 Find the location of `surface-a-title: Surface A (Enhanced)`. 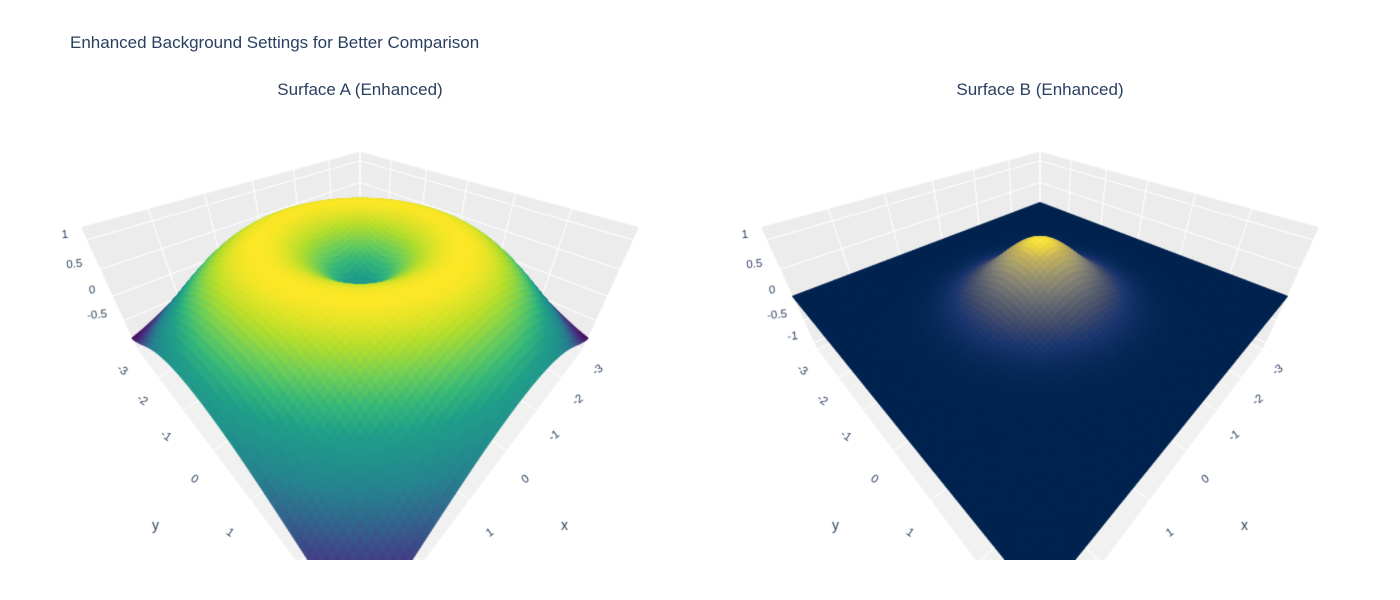

surface-a-title: Surface A (Enhanced) is located at coordinates (360, 89).